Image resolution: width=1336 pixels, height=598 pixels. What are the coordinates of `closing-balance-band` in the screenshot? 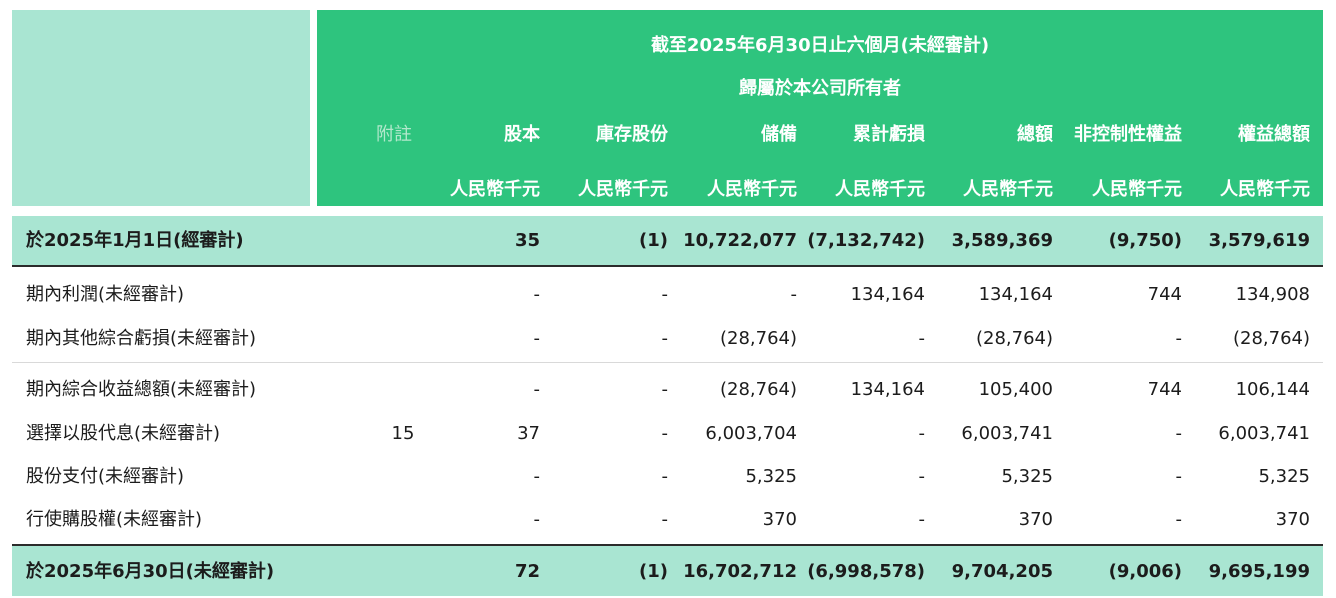 It's located at (667, 571).